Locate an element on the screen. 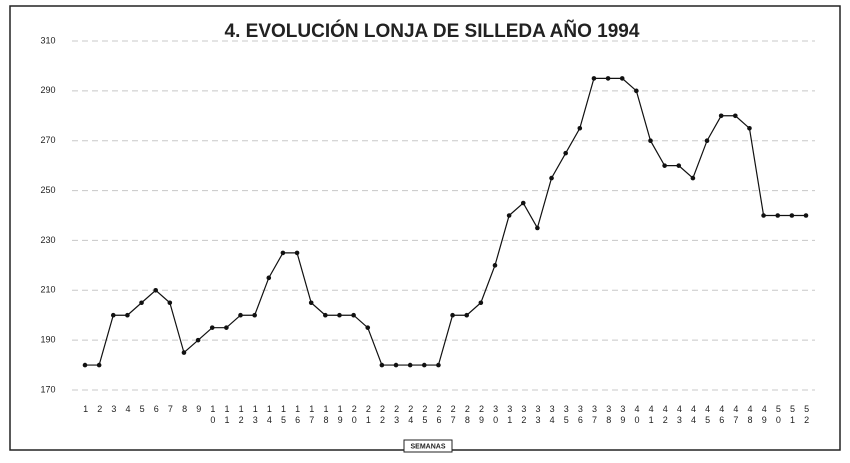  y-tick-label: 190 is located at coordinates (47, 340).